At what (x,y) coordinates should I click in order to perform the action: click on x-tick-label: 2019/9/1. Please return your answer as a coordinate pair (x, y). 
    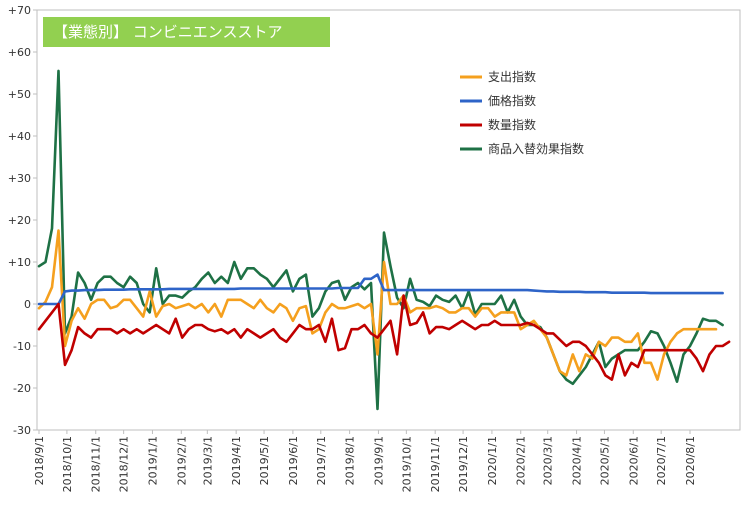
    Looking at the image, I should click on (378, 460).